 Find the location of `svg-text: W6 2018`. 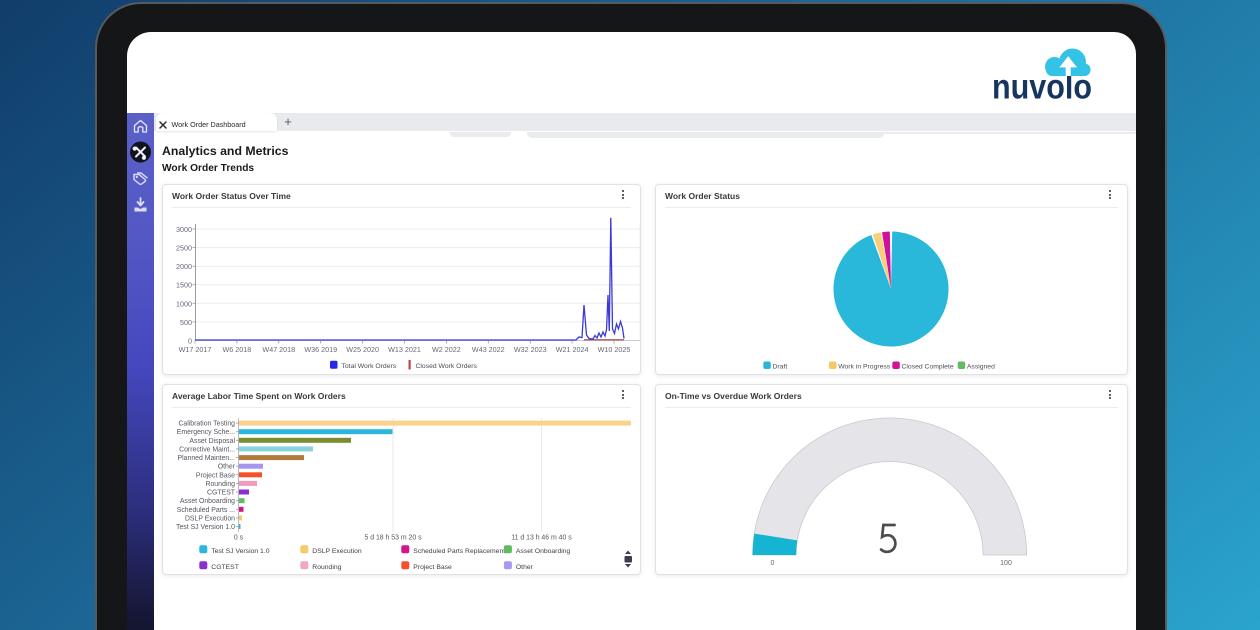

svg-text: W6 2018 is located at coordinates (237, 349).